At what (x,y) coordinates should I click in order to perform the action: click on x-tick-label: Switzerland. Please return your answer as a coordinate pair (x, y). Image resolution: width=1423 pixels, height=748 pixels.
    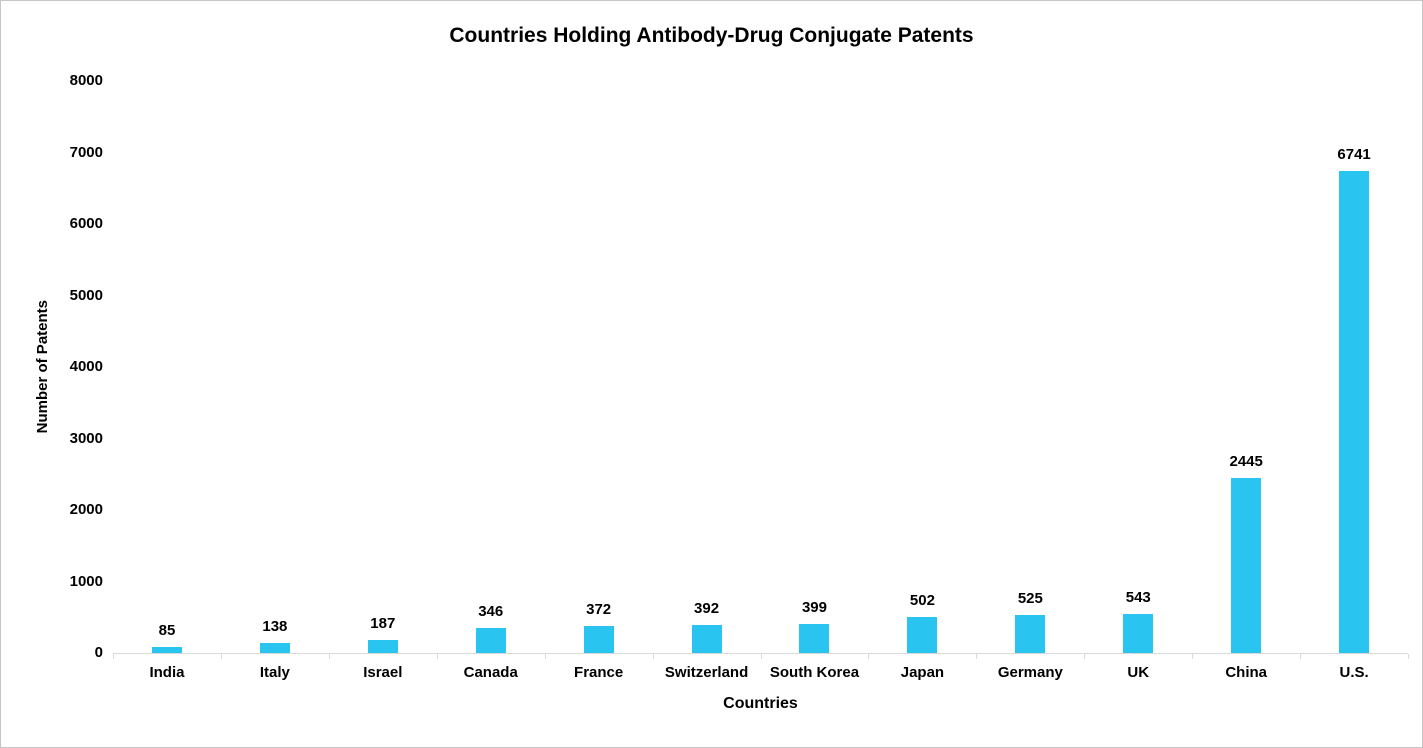
    Looking at the image, I should click on (706, 672).